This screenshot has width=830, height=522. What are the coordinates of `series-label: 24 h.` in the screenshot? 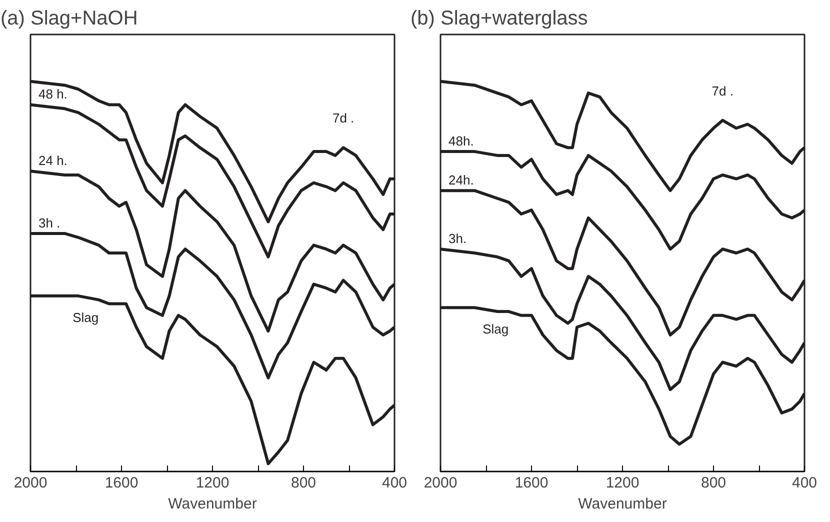 It's located at (53, 160).